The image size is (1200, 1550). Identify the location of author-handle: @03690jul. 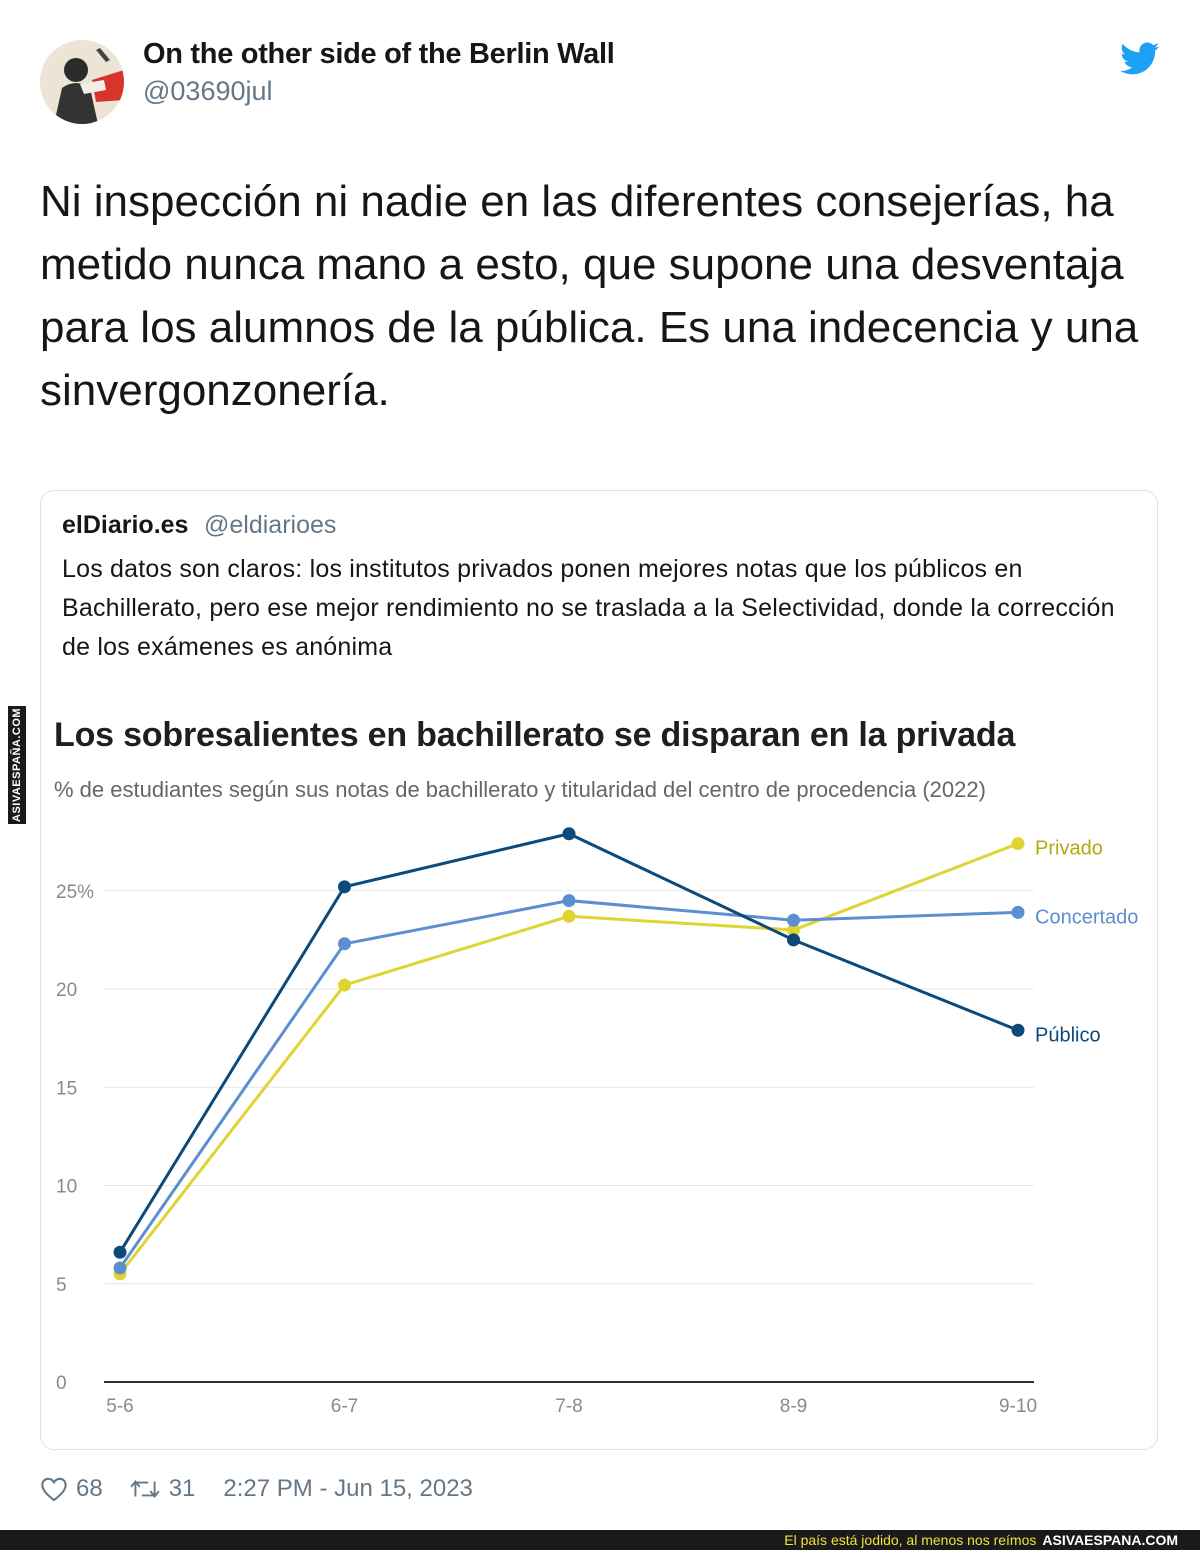
(208, 91).